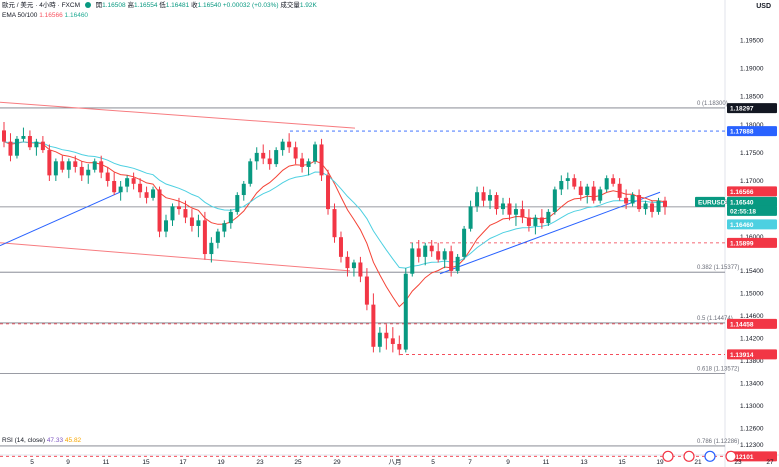 This screenshot has height=467, width=779. Describe the element at coordinates (752, 40) in the screenshot. I see `price-tick-label: 1.19500` at that location.